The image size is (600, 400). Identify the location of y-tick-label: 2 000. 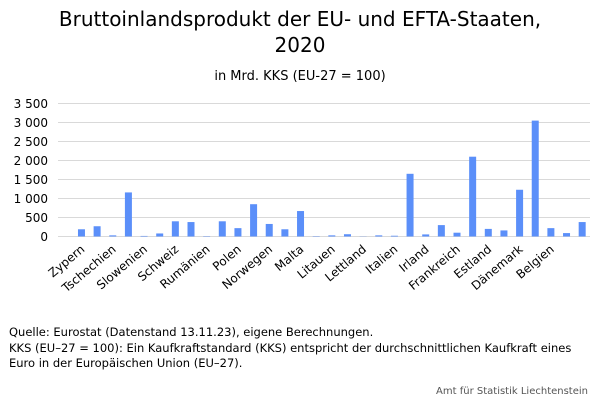
(31, 161).